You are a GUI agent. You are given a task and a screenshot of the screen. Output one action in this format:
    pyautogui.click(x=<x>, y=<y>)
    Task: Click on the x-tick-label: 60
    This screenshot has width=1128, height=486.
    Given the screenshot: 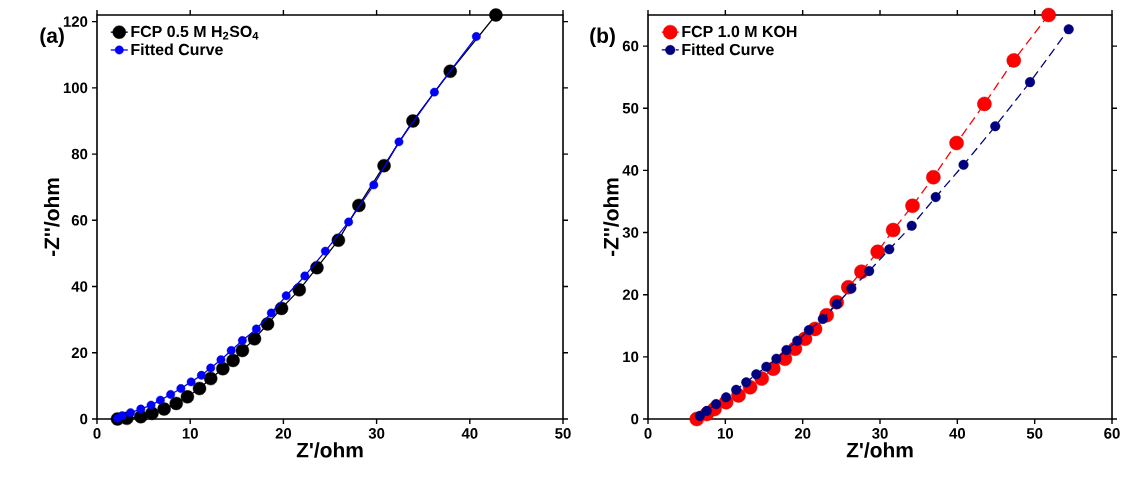 What is the action you would take?
    pyautogui.click(x=1112, y=433)
    